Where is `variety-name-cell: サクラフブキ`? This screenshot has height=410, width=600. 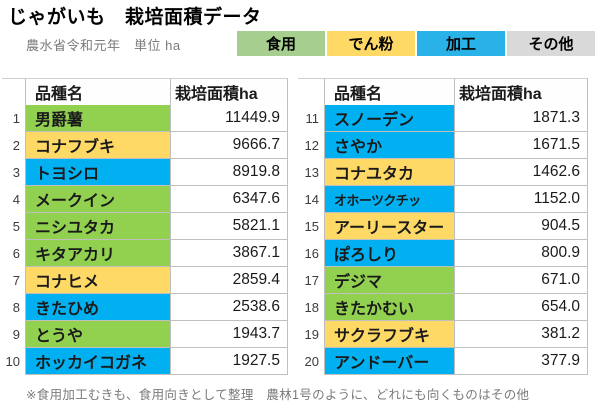 variety-name-cell: サクラフブキ is located at coordinates (389, 334).